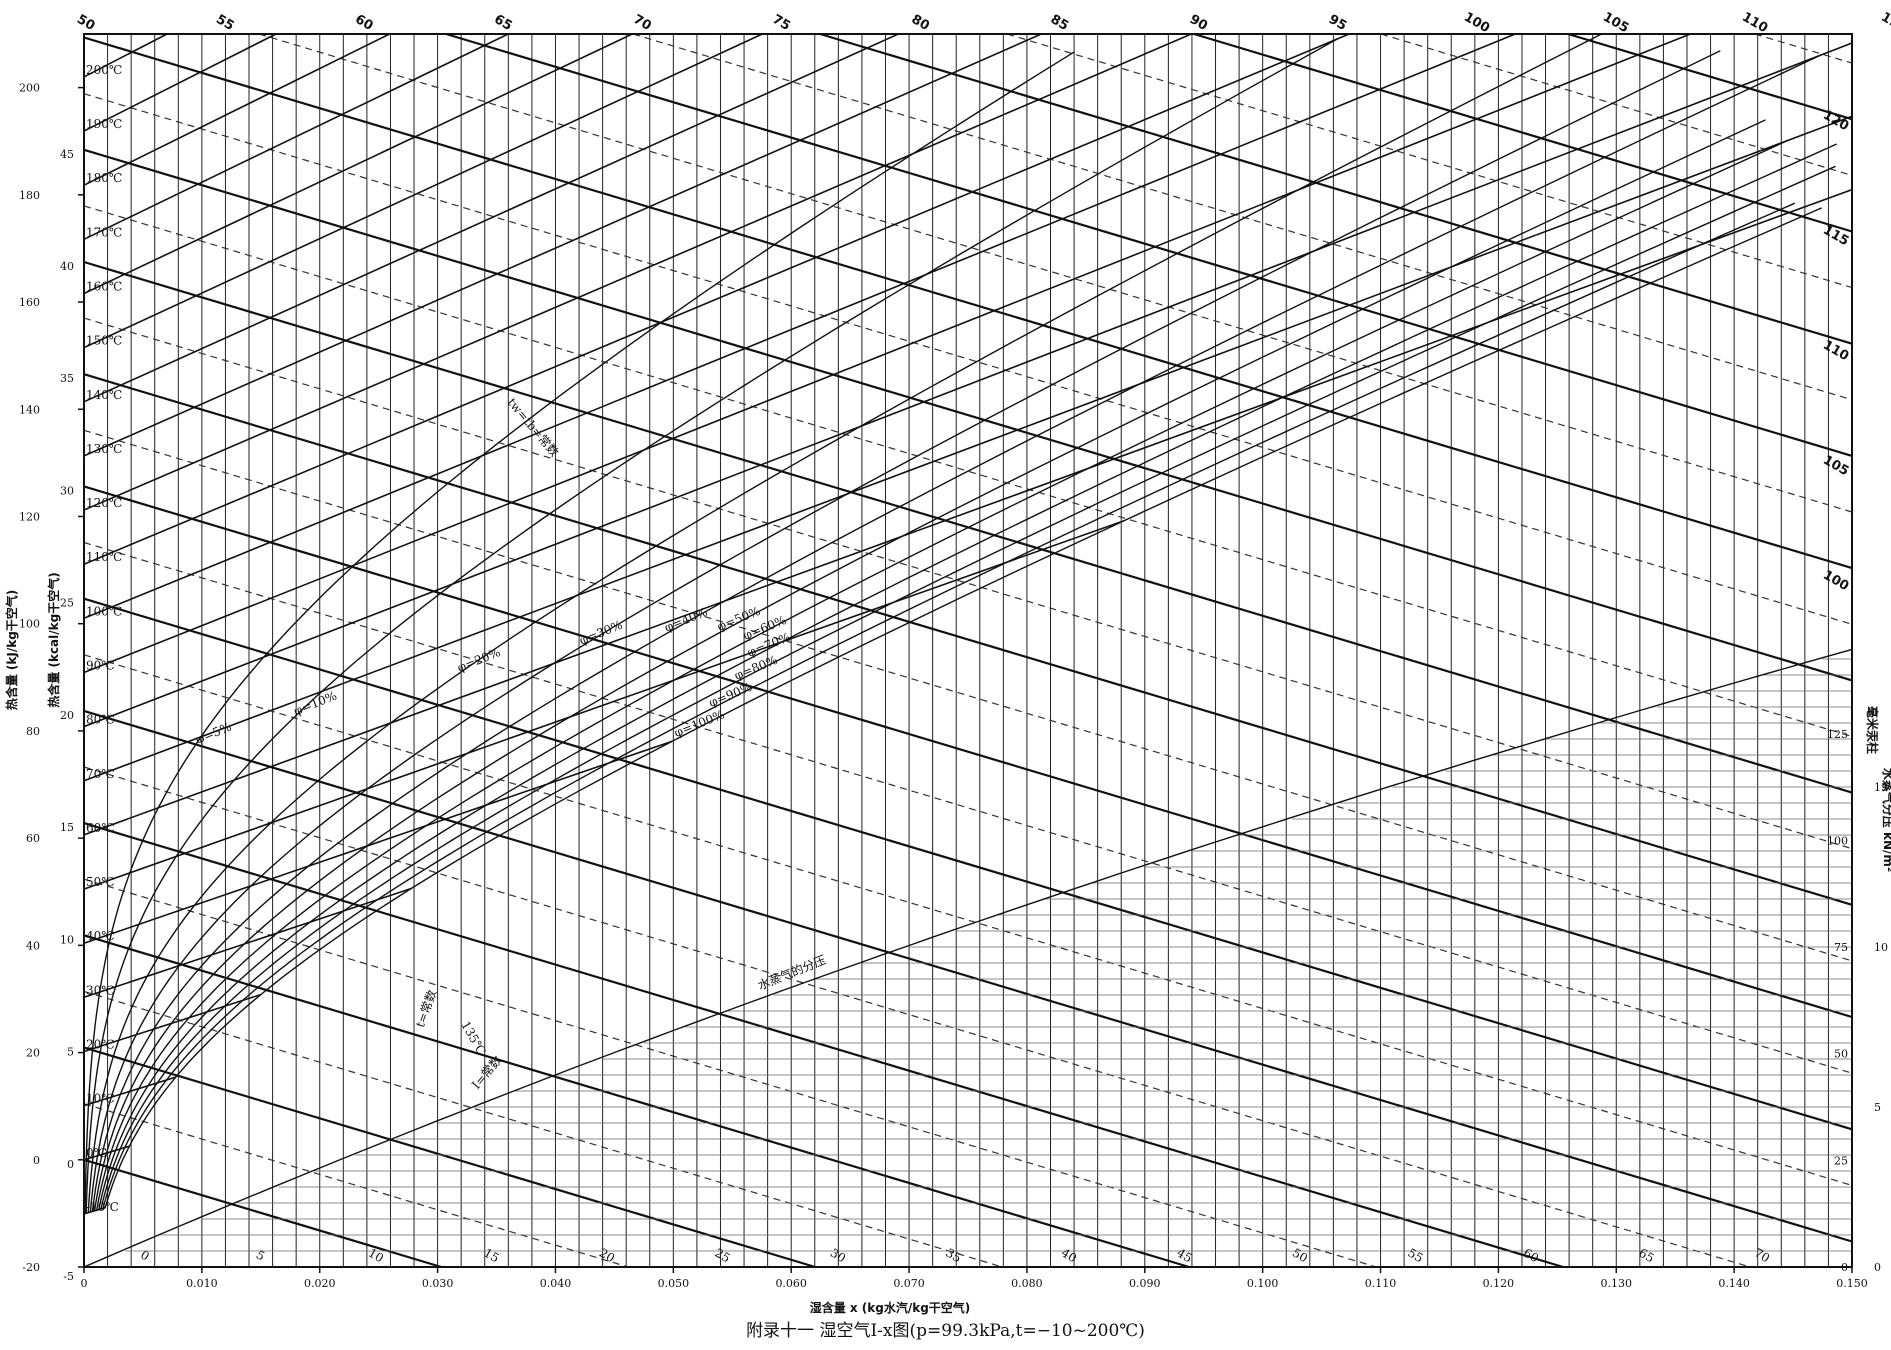 The image size is (1891, 1350). I want to click on isotherm-label: 200℃, so click(104, 70).